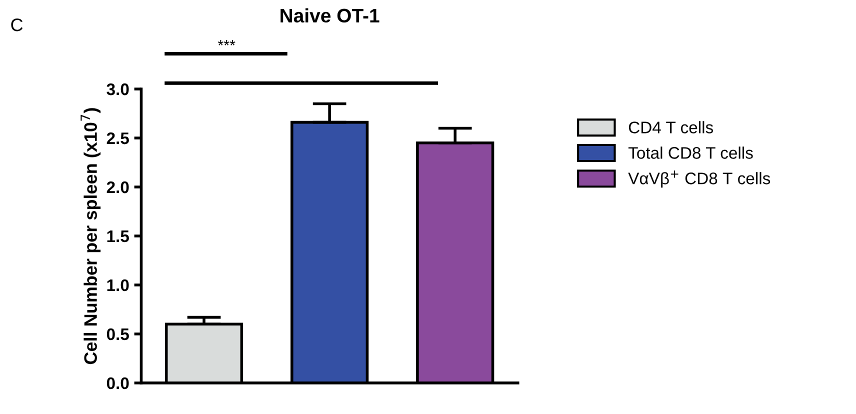  Describe the element at coordinates (117, 89) in the screenshot. I see `y-tick-label: 3.0` at that location.